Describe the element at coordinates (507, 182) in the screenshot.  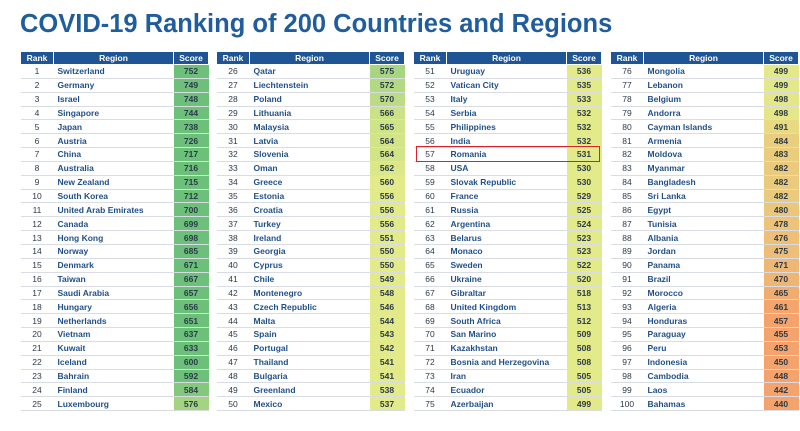
I see `table-row: 59 Slovak Republic 530` at that location.